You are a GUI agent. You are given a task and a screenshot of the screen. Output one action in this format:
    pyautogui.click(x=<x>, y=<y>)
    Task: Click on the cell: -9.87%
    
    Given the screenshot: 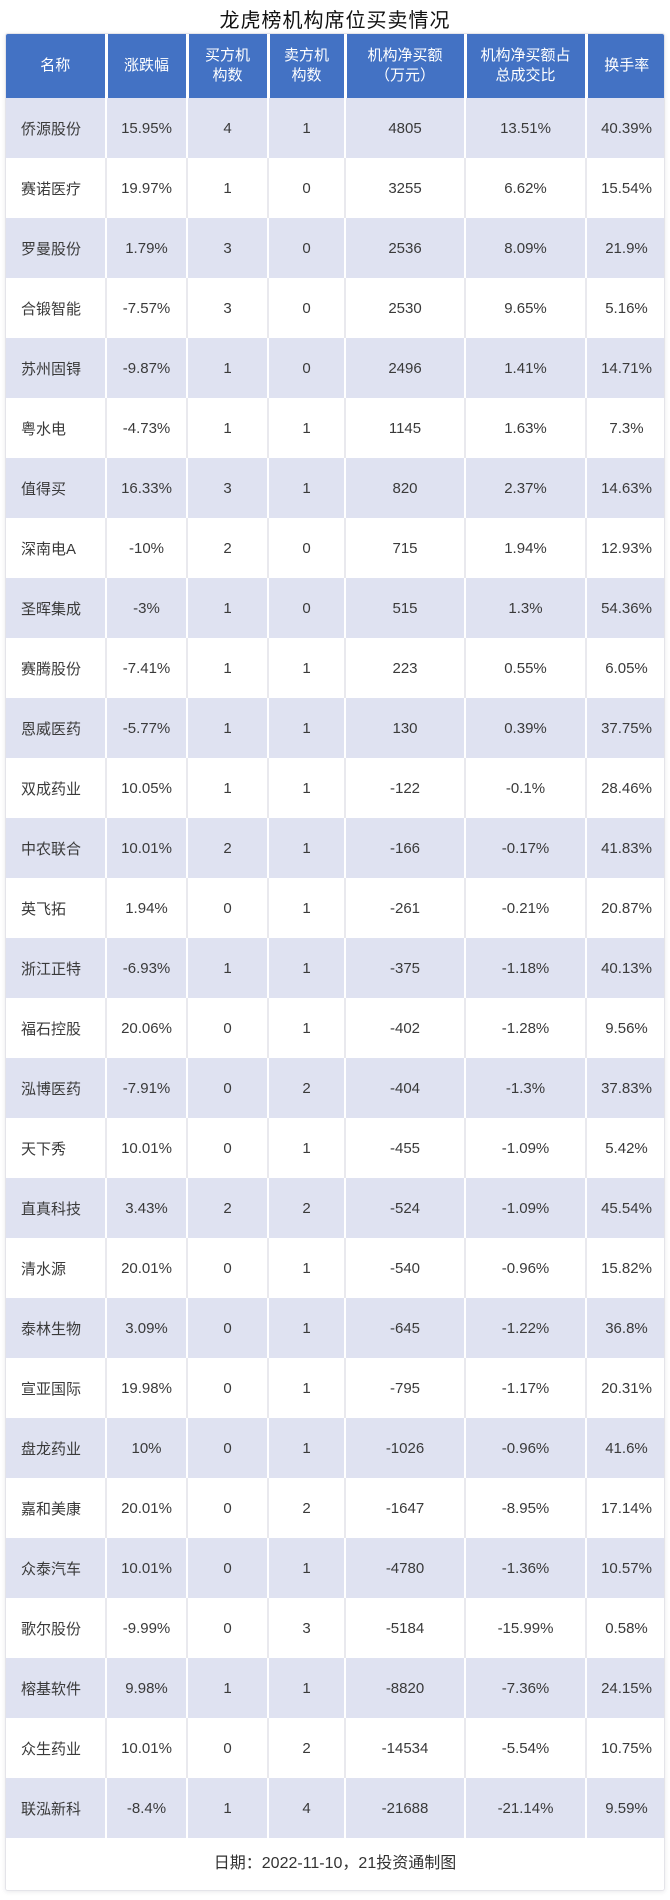 What is the action you would take?
    pyautogui.click(x=147, y=368)
    